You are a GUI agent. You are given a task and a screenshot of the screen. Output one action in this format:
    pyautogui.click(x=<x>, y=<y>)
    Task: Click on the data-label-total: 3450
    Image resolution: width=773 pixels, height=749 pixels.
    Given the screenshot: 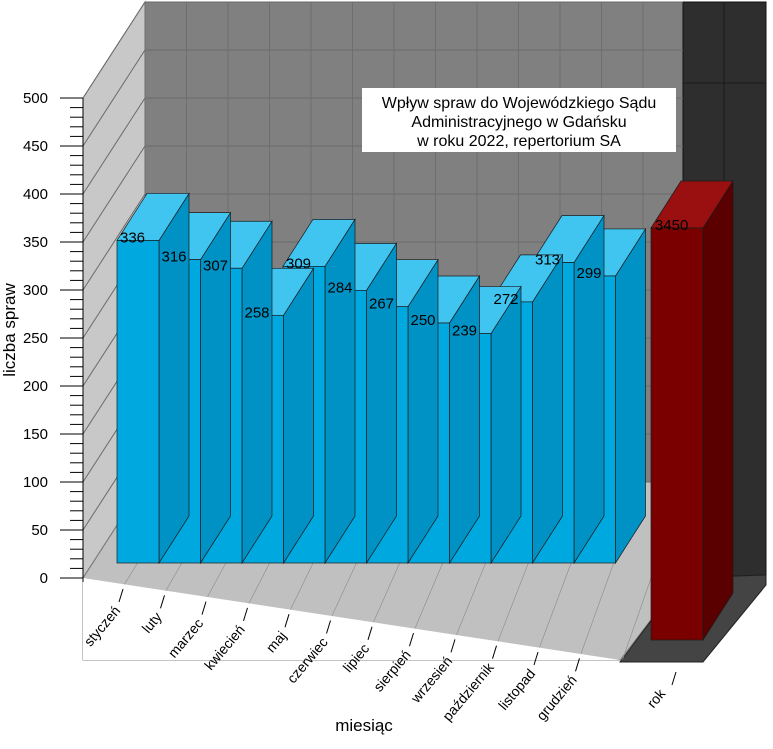 What is the action you would take?
    pyautogui.click(x=671, y=225)
    